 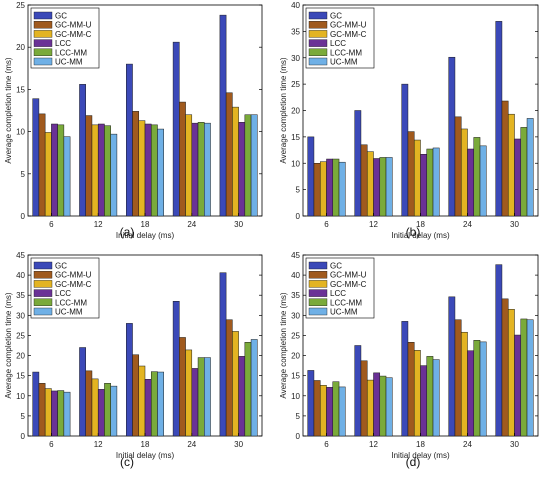 I want to click on panel-caption: (c), so click(x=127, y=462).